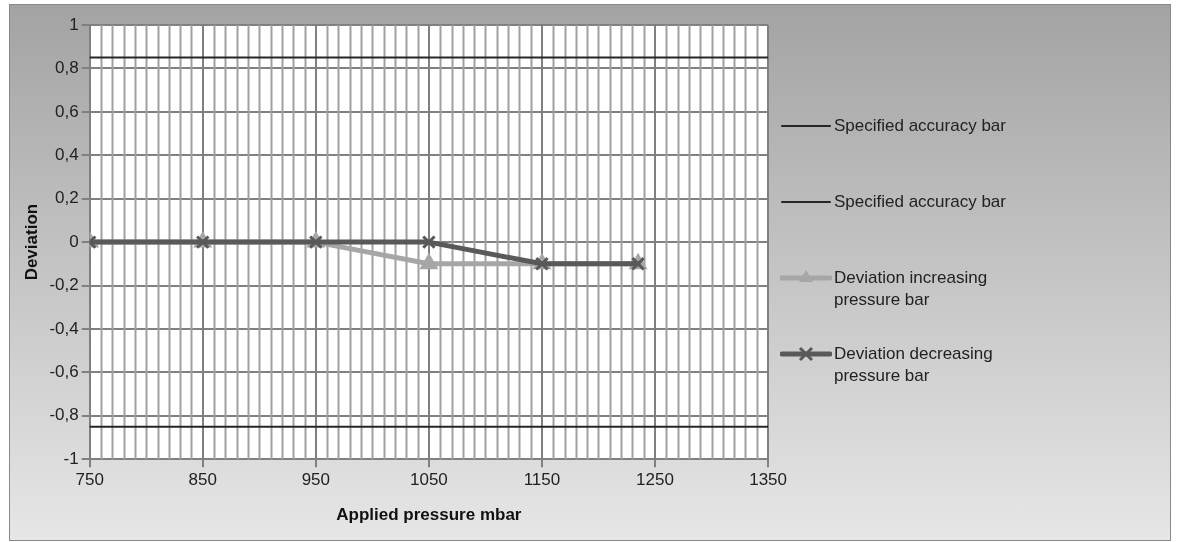  What do you see at coordinates (67, 198) in the screenshot?
I see `y-tick-label: 0,2` at bounding box center [67, 198].